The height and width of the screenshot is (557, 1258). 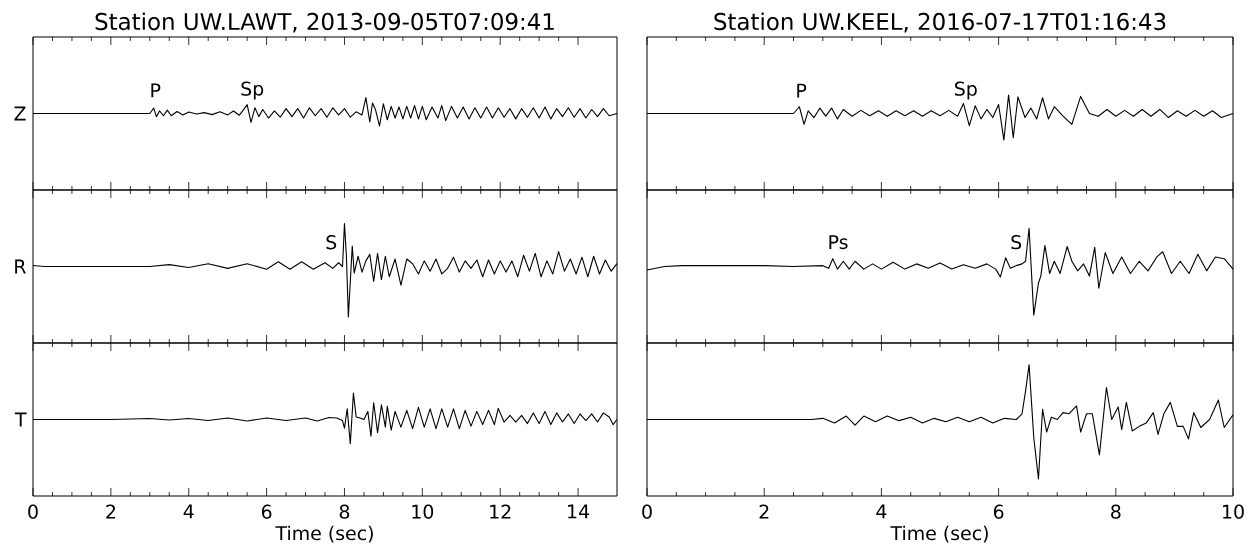 I want to click on annotation: P, so click(x=802, y=90).